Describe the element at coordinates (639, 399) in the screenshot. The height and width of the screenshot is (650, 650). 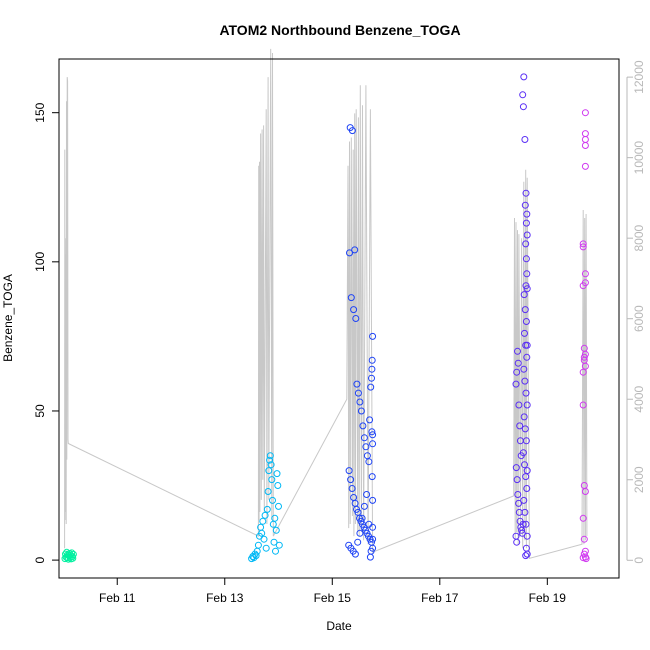
I see `y2-tick-label: 4000` at that location.